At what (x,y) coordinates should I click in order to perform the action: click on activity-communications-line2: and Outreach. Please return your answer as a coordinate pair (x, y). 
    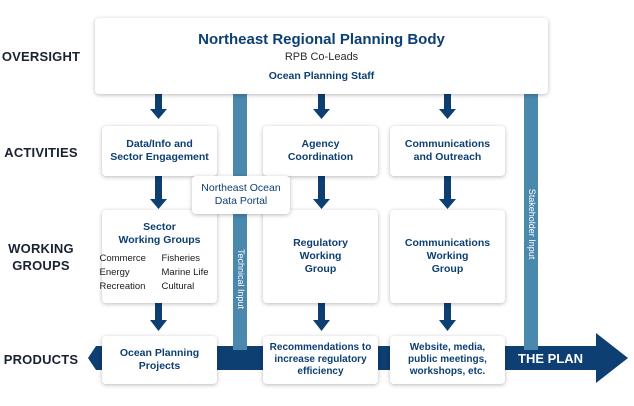
    Looking at the image, I should click on (447, 157).